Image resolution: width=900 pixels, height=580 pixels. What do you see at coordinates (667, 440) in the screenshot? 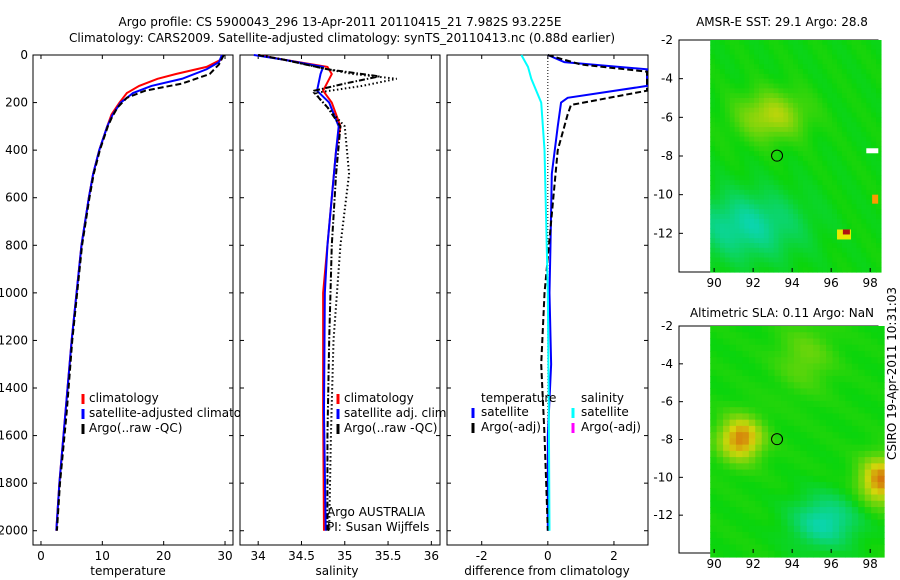
I see `y-tick-label: -8` at bounding box center [667, 440].